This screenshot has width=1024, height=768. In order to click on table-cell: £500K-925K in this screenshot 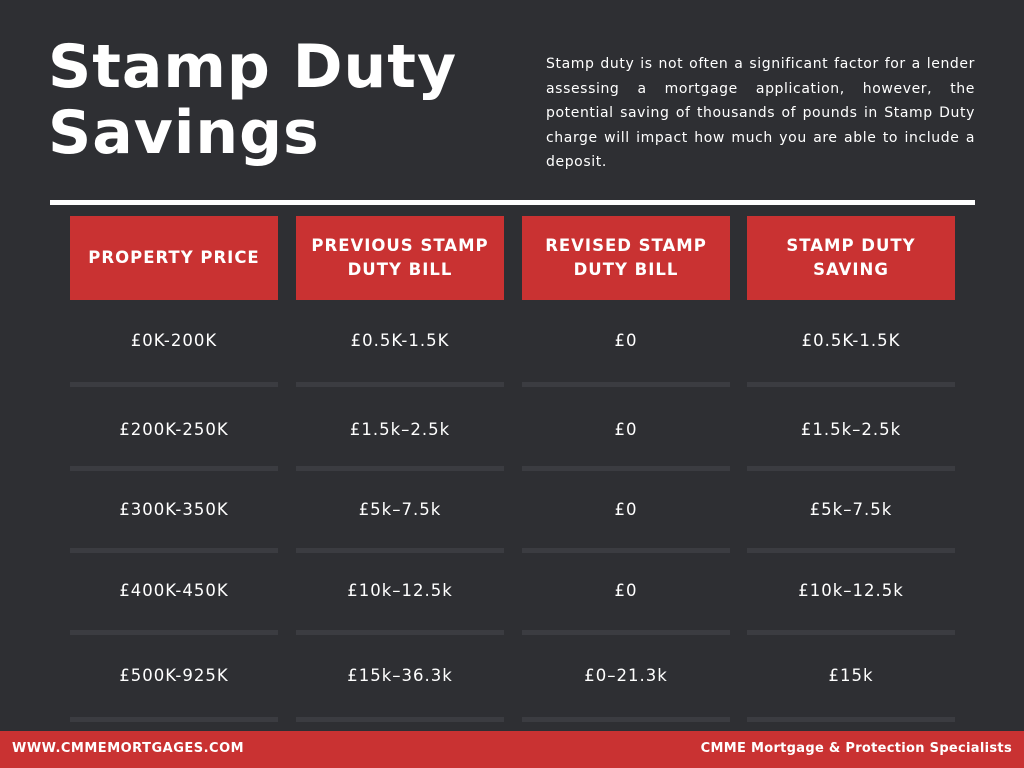, I will do `click(174, 675)`.